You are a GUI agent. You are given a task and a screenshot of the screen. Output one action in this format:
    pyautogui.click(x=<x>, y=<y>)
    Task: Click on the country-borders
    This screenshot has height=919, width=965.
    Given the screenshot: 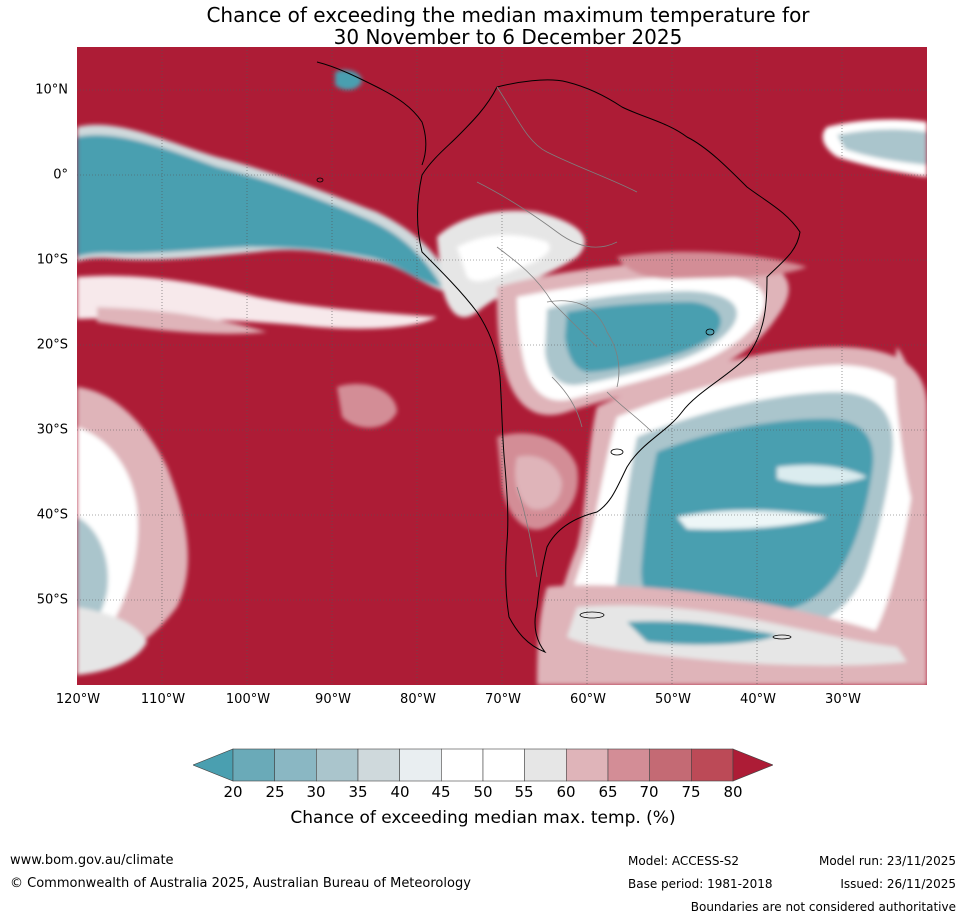 What is the action you would take?
    pyautogui.click(x=564, y=332)
    